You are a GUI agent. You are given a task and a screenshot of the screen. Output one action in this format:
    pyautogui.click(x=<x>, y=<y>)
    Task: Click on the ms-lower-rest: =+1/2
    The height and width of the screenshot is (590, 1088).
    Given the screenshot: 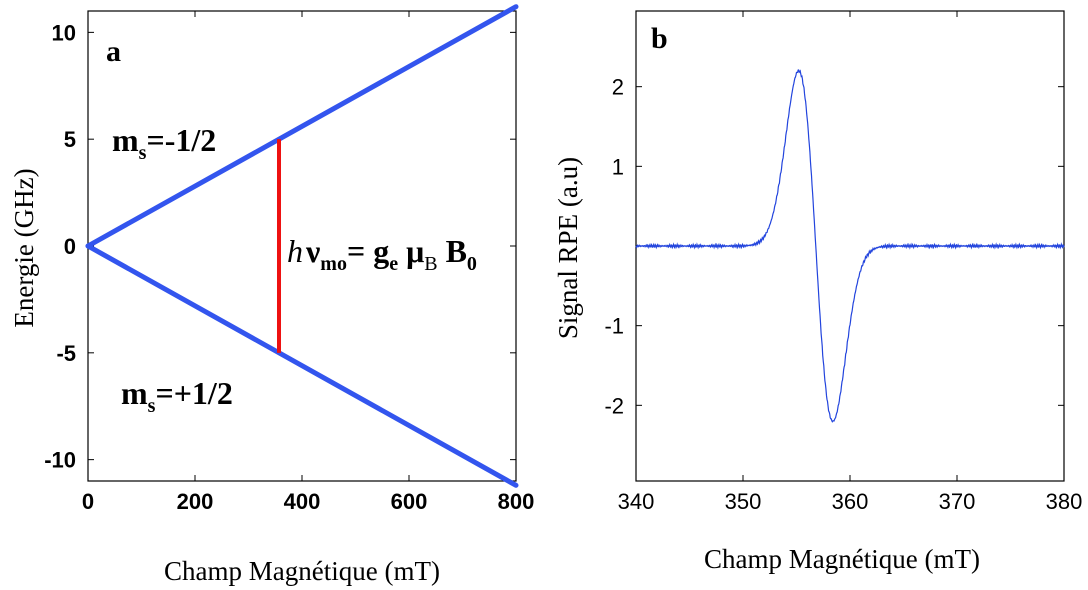 What is the action you would take?
    pyautogui.click(x=193, y=393)
    